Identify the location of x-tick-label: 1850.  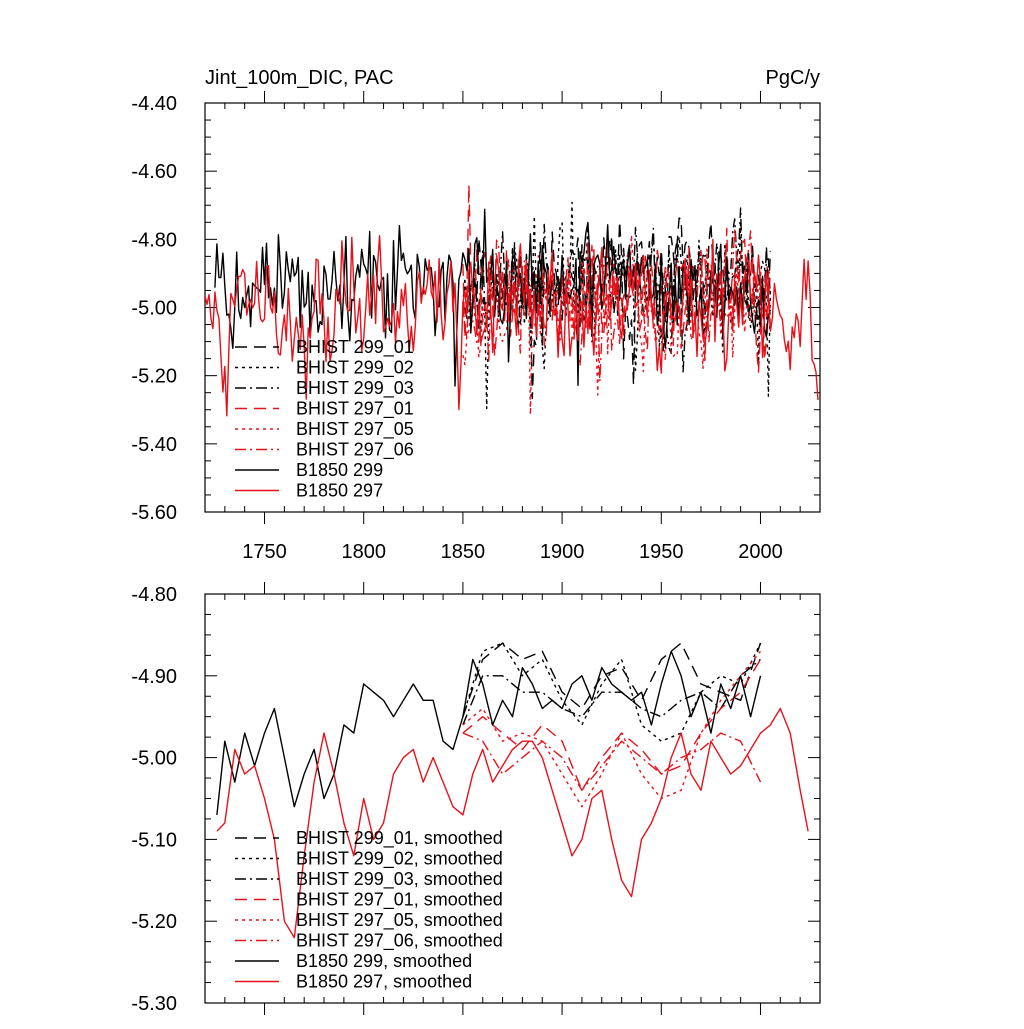
(463, 552).